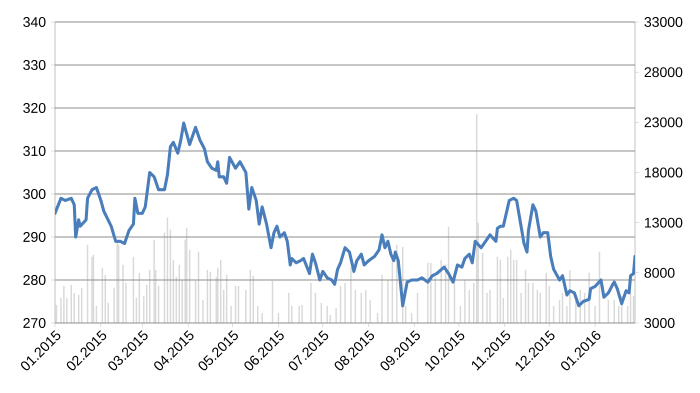 The width and height of the screenshot is (700, 393). I want to click on y-tick-label: 280, so click(34, 280).